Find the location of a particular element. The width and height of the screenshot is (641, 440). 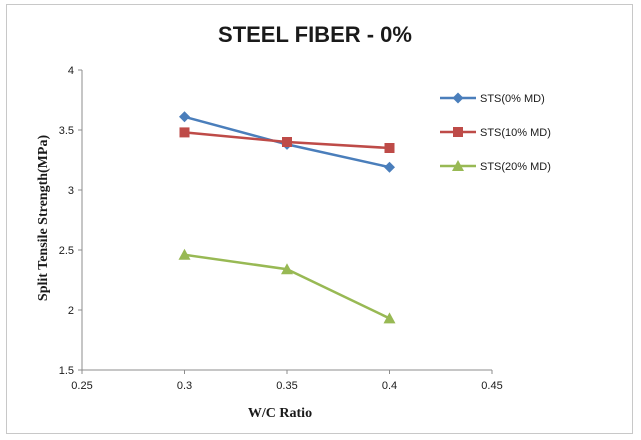

data-point-s1-p0 is located at coordinates (184, 132).